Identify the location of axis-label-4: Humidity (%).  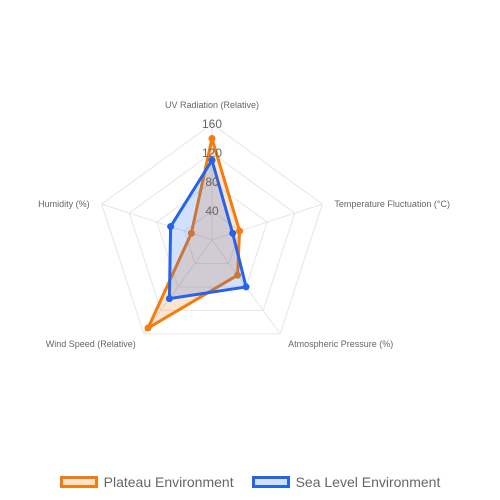
(64, 204).